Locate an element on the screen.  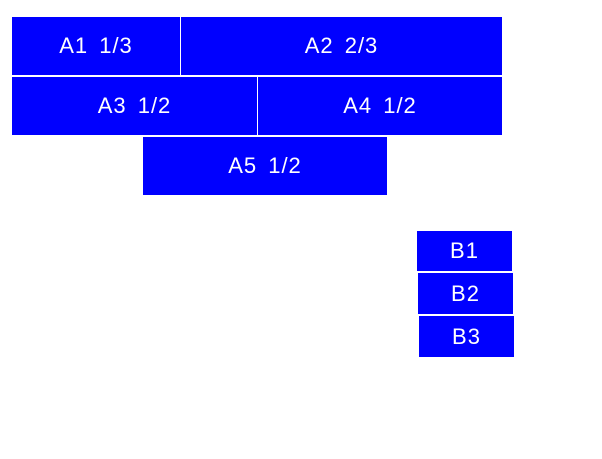
box-a4: A4 1/2 is located at coordinates (380, 106).